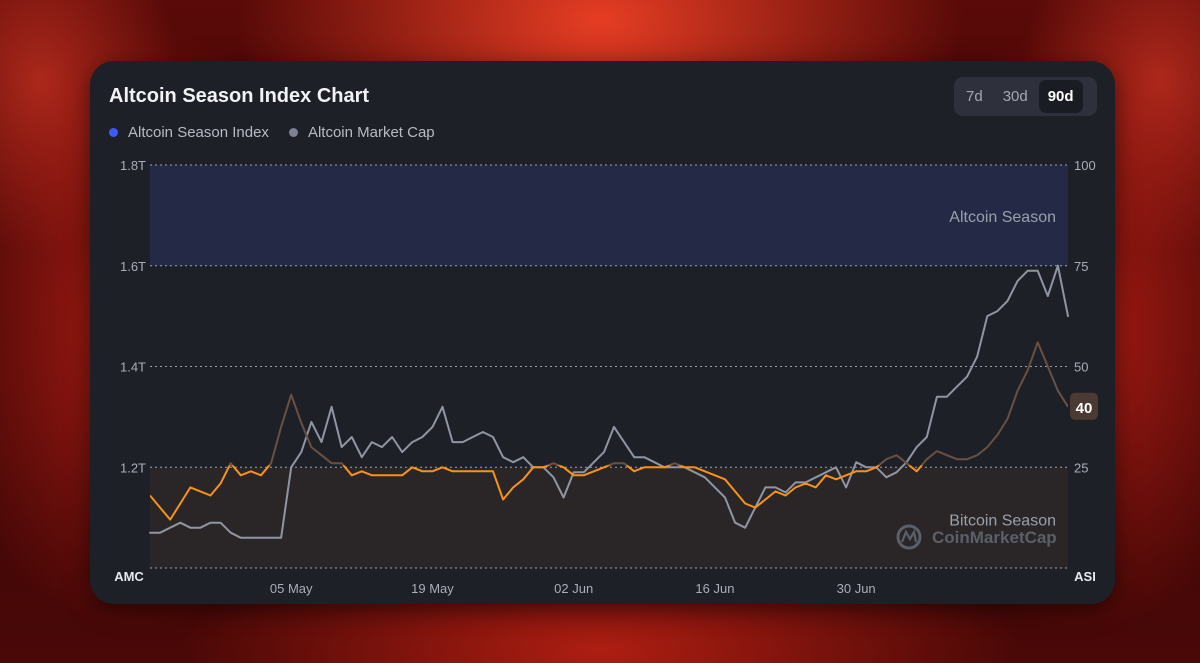 This screenshot has width=1200, height=663. What do you see at coordinates (609, 215) in the screenshot?
I see `altcoin-season-zone` at bounding box center [609, 215].